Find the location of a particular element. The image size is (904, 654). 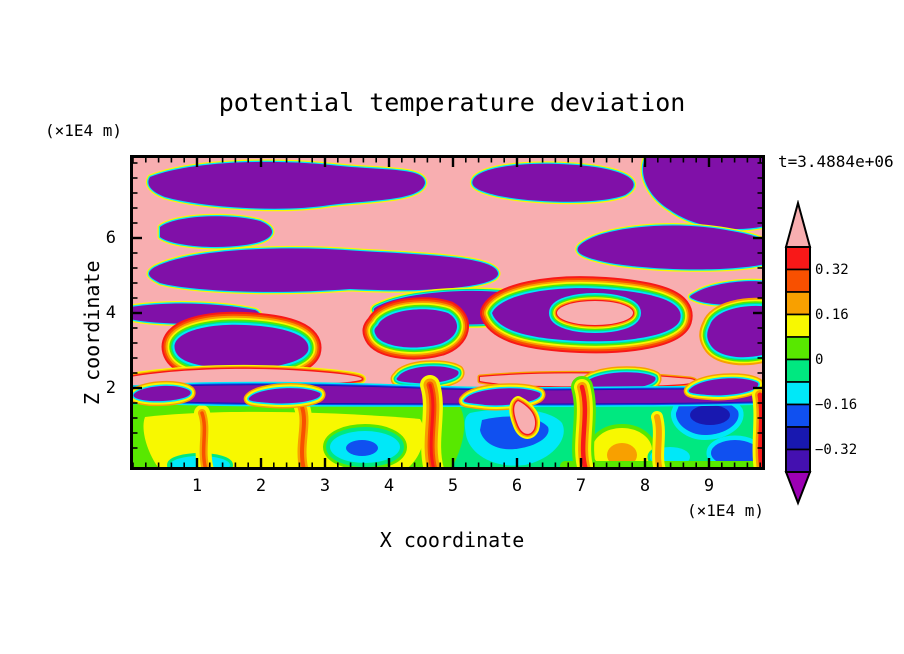

x-tick-label-6: 6 is located at coordinates (517, 486).